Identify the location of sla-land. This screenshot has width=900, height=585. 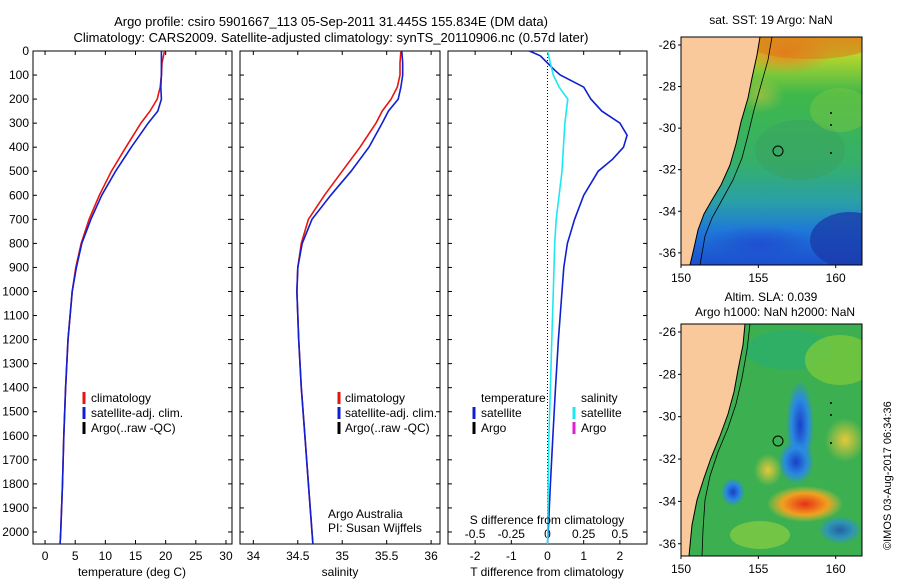
(713, 440).